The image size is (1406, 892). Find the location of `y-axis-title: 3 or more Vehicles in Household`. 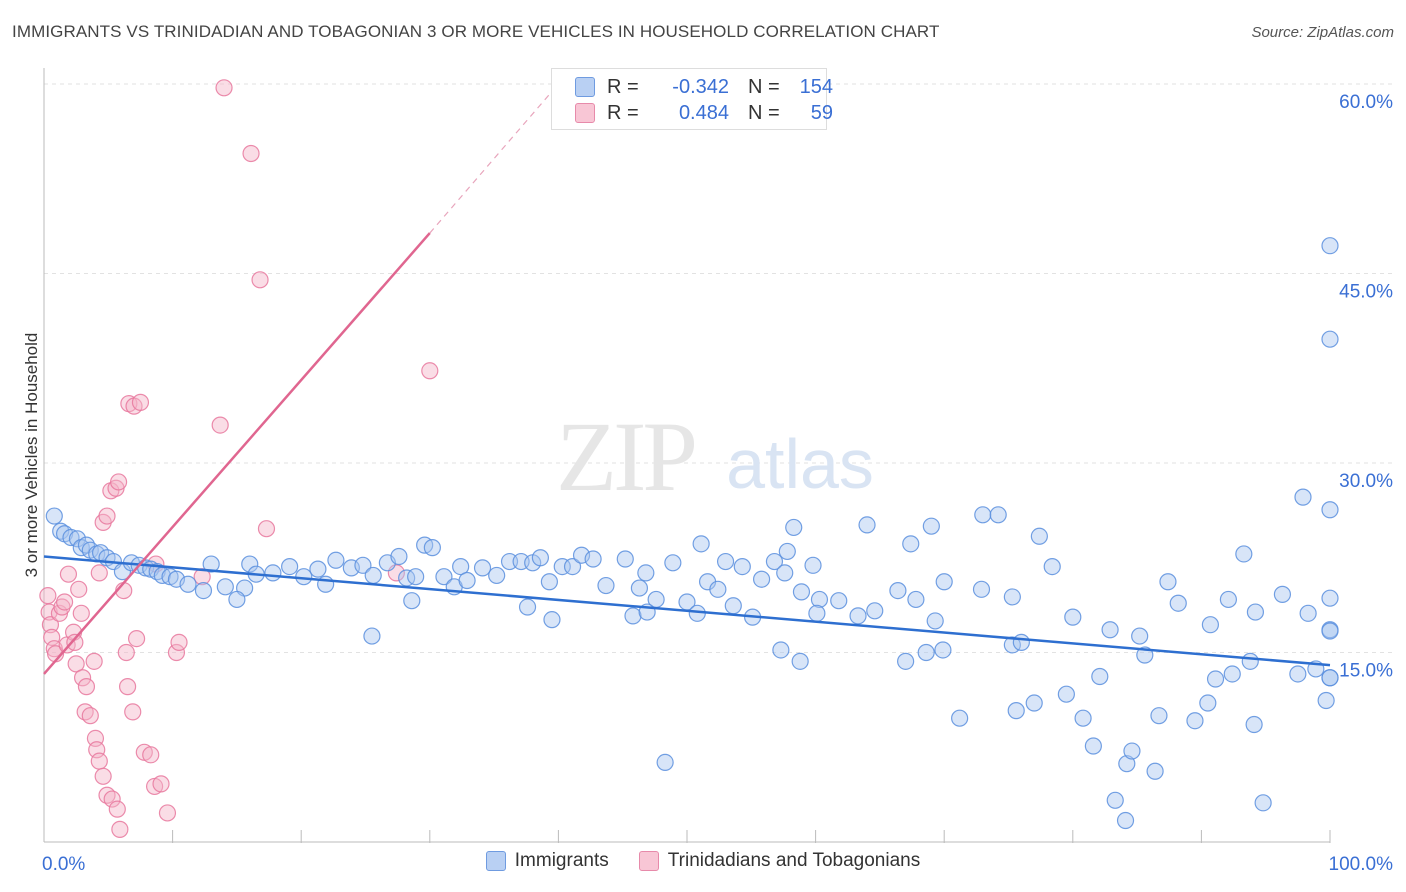

y-axis-title: 3 or more Vehicles in Household is located at coordinates (31, 455).